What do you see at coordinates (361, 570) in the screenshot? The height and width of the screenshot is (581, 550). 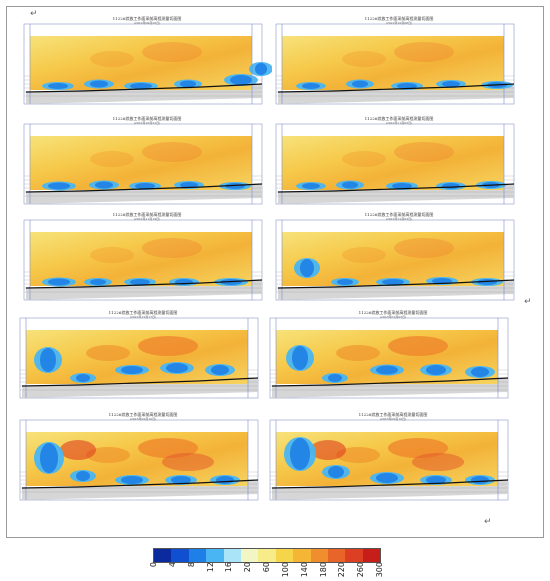 I see `colorbar-tick-label: 260` at bounding box center [361, 570].